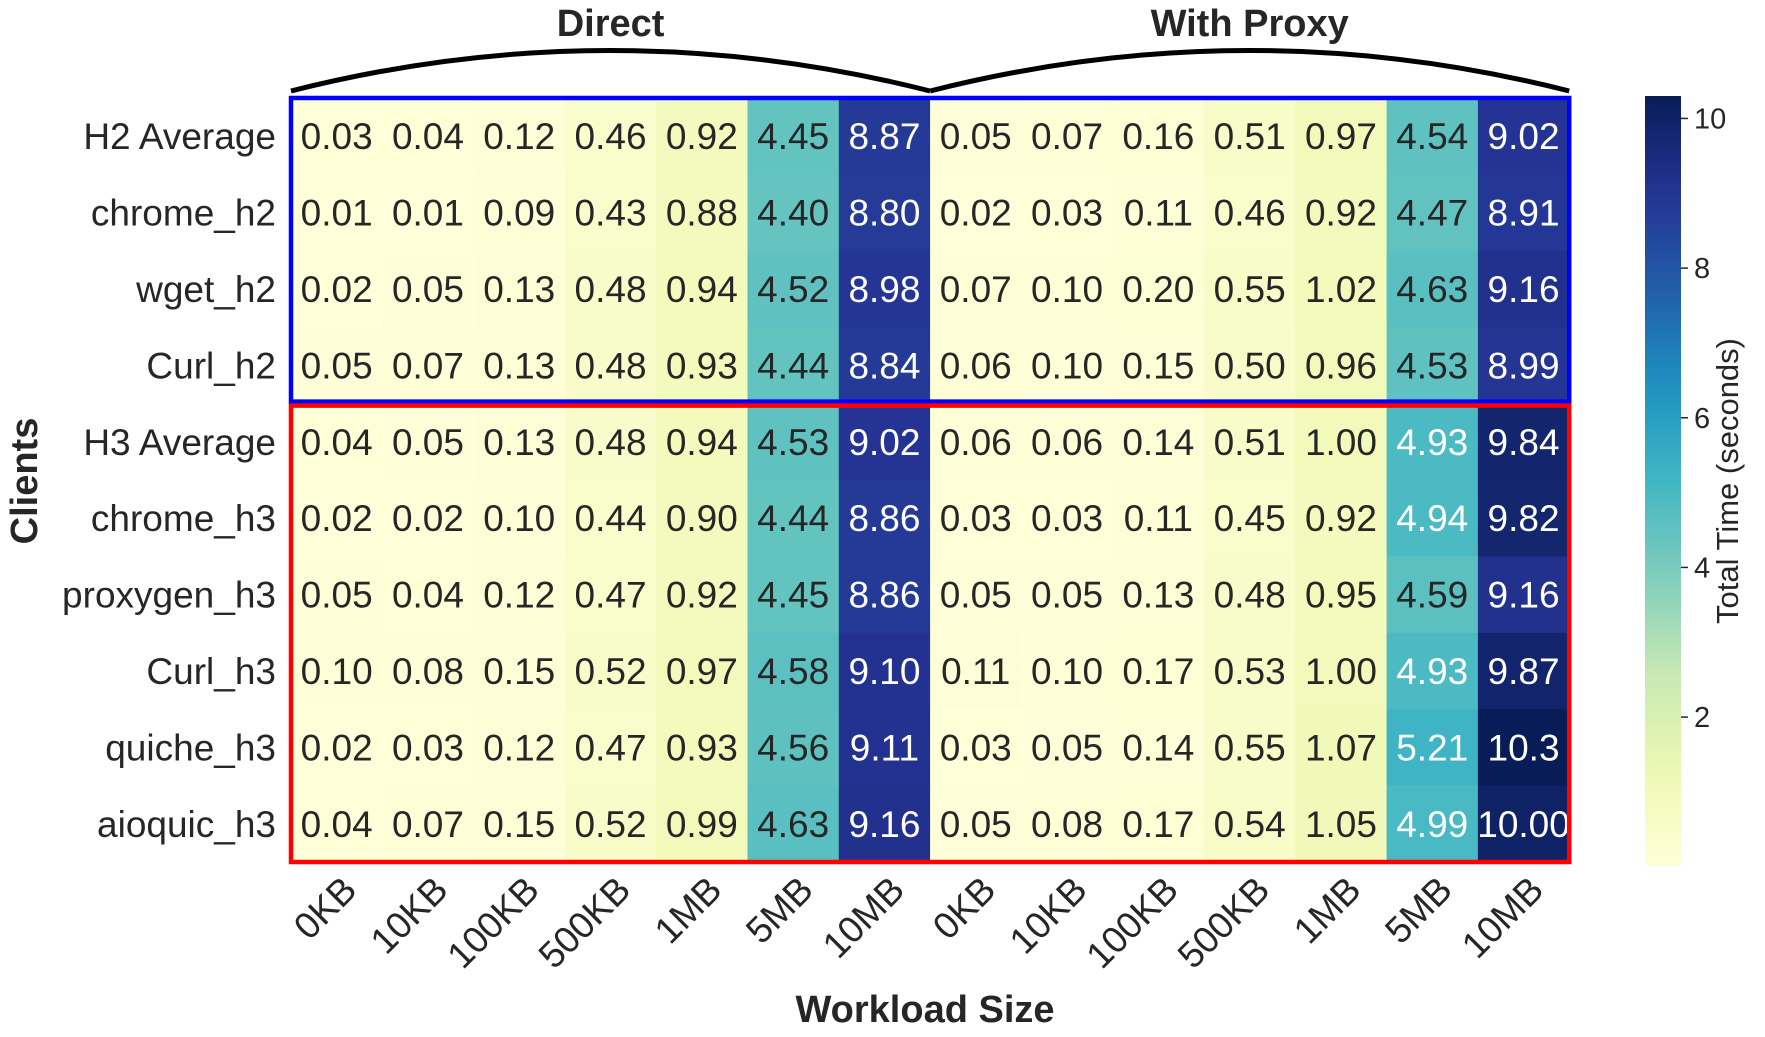 The image size is (1765, 1037). Describe the element at coordinates (428, 213) in the screenshot. I see `cell-value-label: 0.01` at that location.